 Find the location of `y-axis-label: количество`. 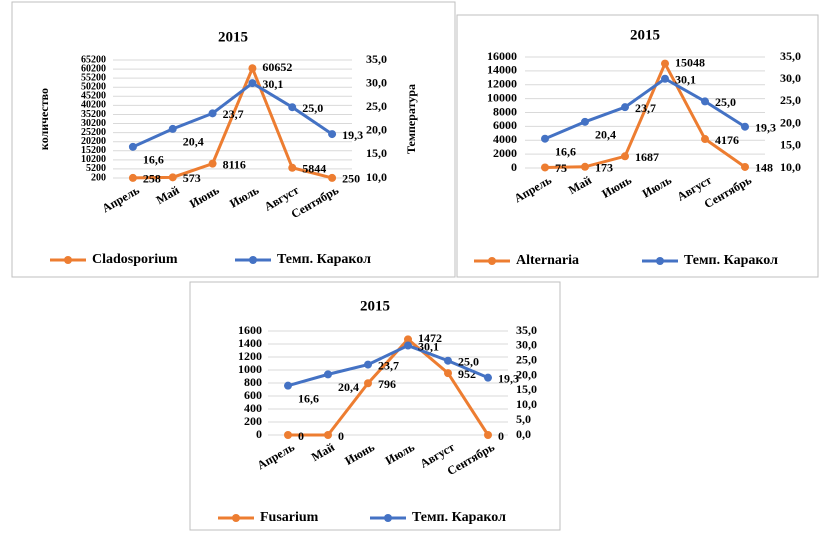

y-axis-label: количество is located at coordinates (44, 119).